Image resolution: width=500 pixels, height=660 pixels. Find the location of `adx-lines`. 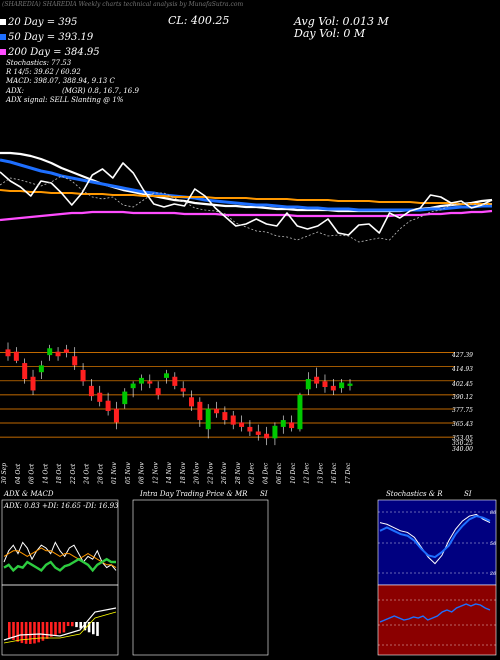

adx-lines is located at coordinates (60, 557).